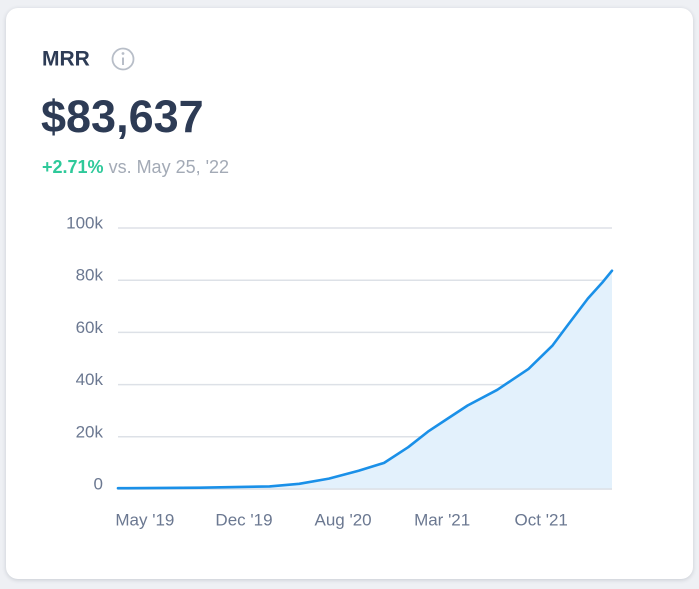 This screenshot has width=699, height=589. What do you see at coordinates (144, 519) in the screenshot?
I see `x-tick-label: May '19` at bounding box center [144, 519].